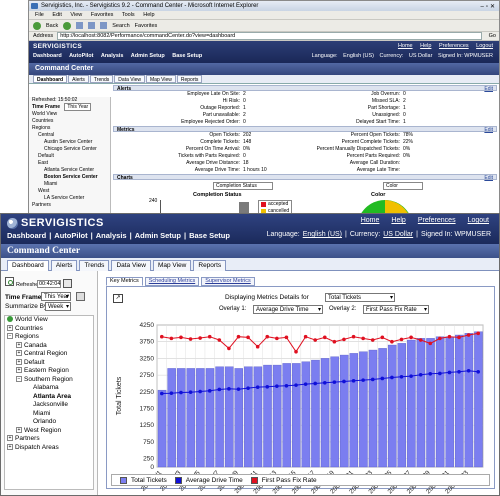 The height and width of the screenshot is (496, 500). Describe the element at coordinates (69, 177) in the screenshot. I see `bg-tree-node: Boston Service Center` at that location.